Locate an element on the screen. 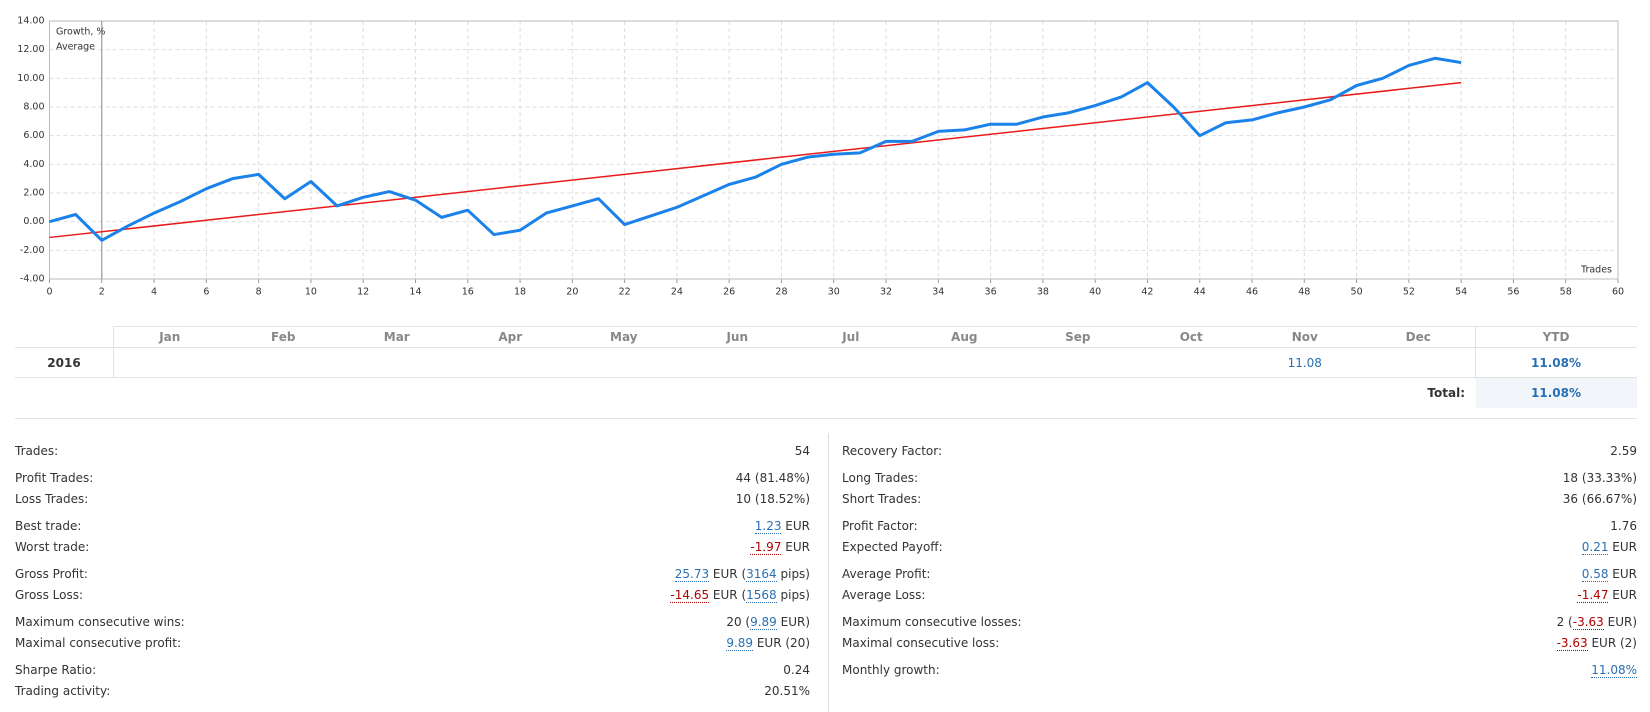 The height and width of the screenshot is (712, 1650). stat-value: 20.51% is located at coordinates (787, 691).